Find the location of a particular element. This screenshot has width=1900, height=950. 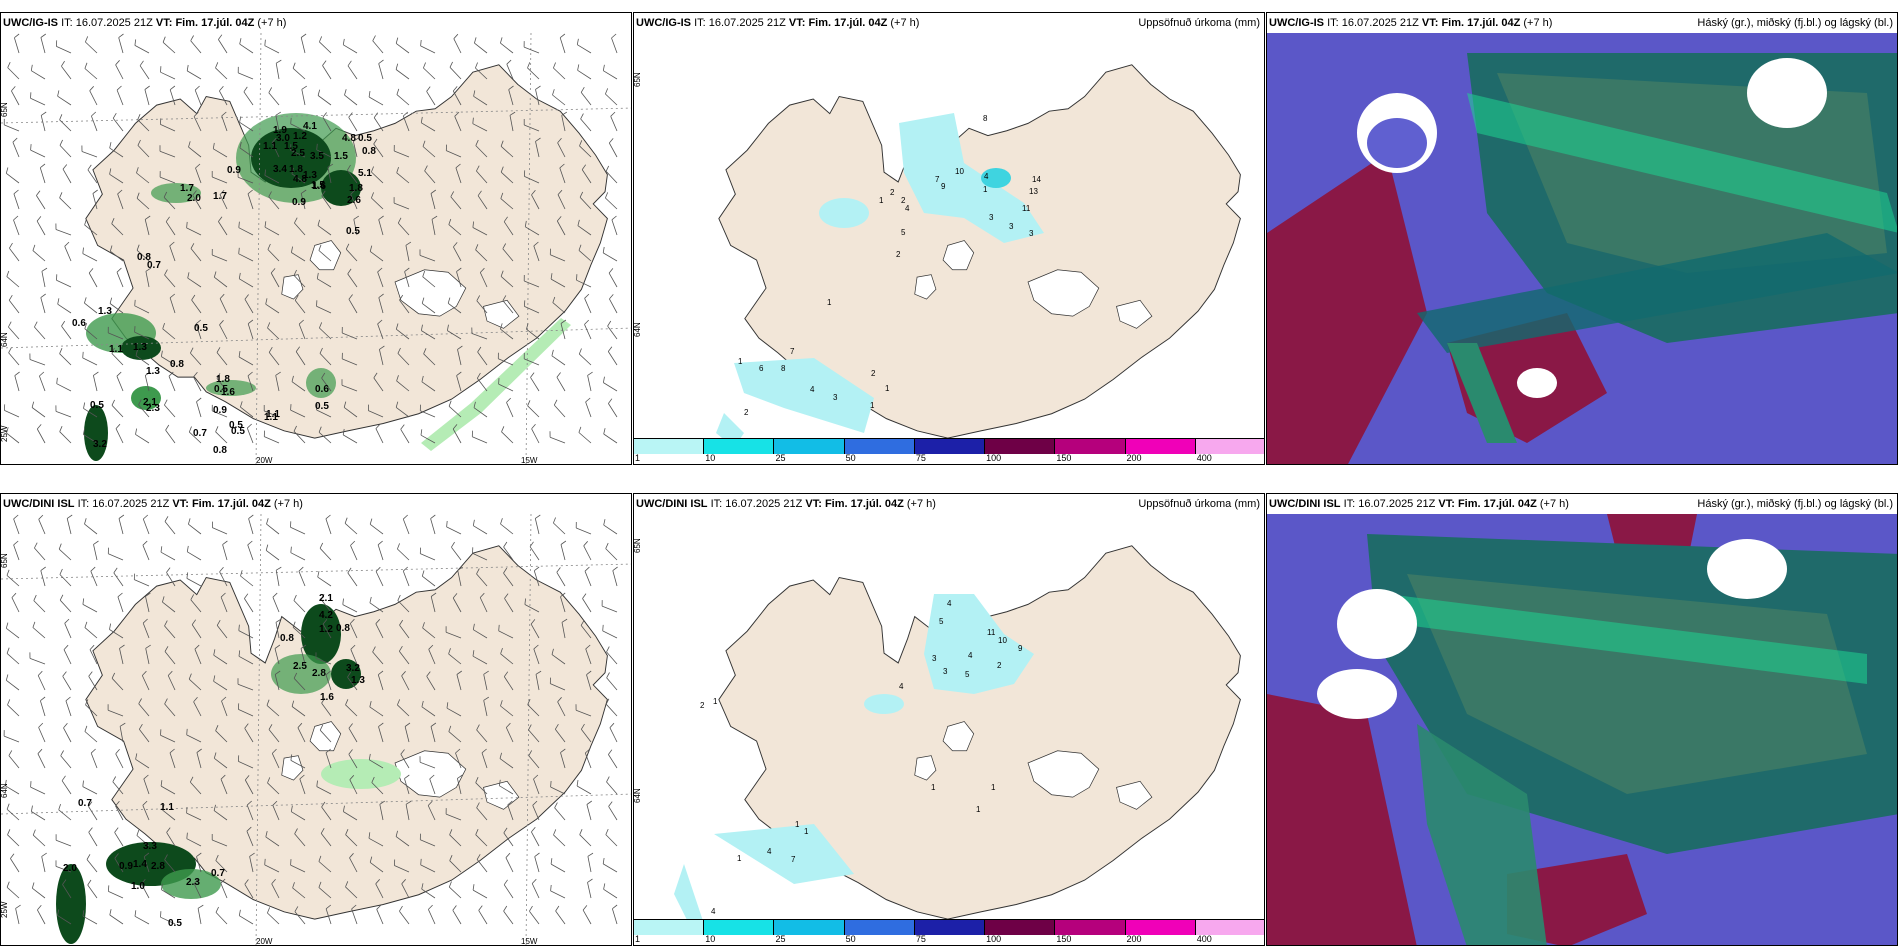

legend-label: 100 is located at coordinates (994, 939).